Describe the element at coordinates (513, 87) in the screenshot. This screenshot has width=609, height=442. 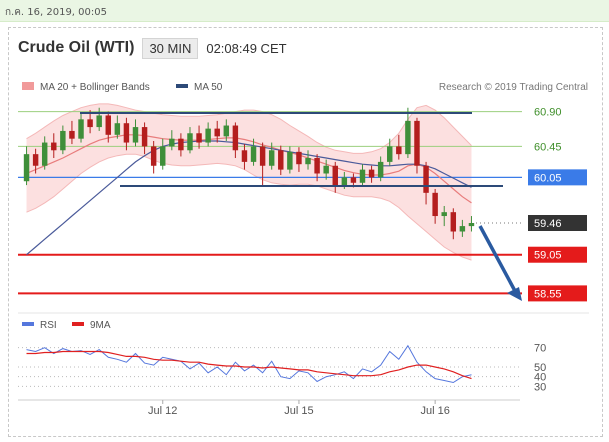
I see `research-credit: Research © 2019 Trading Central` at that location.